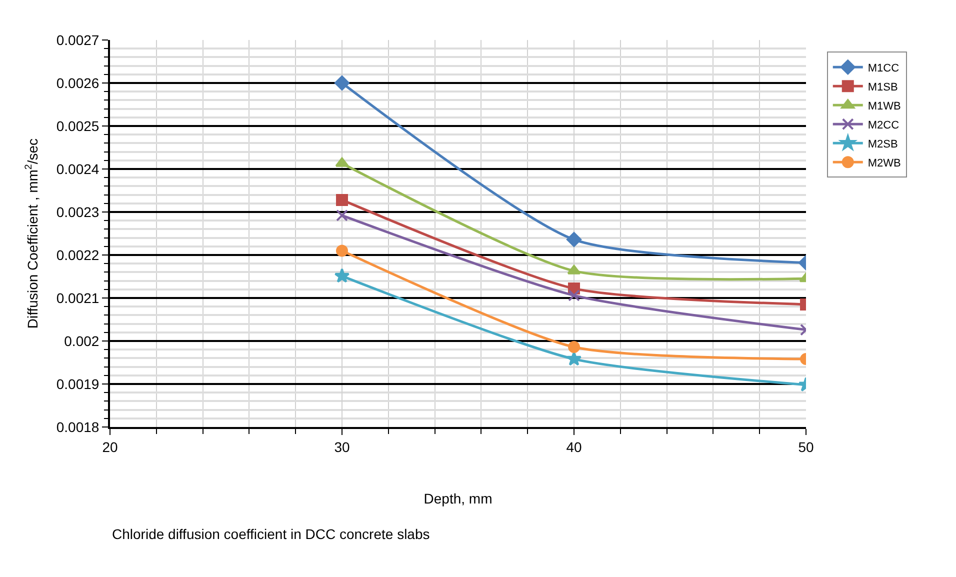 This screenshot has width=956, height=577. Describe the element at coordinates (78, 212) in the screenshot. I see `y-tick-label: 0.0023` at that location.